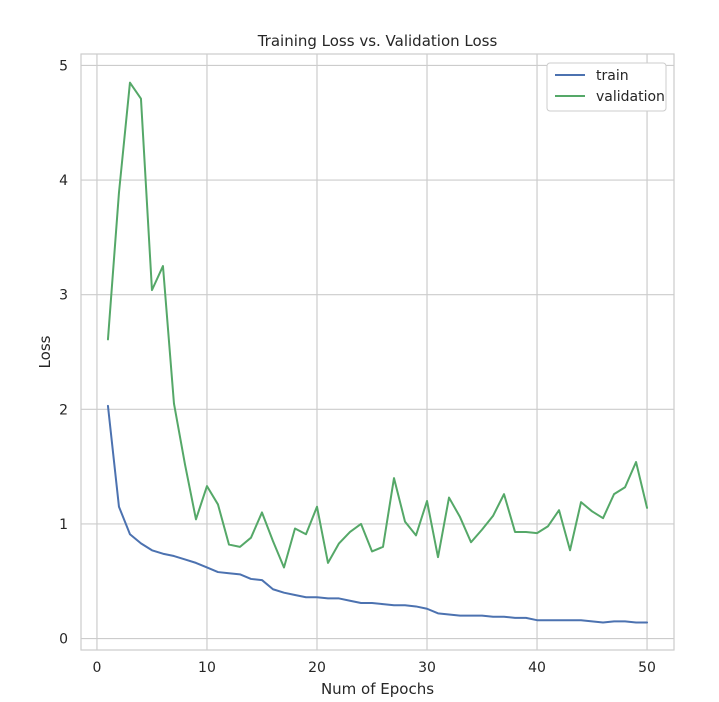 The width and height of the screenshot is (719, 702). I want to click on y-tick-label: 4, so click(63, 181).